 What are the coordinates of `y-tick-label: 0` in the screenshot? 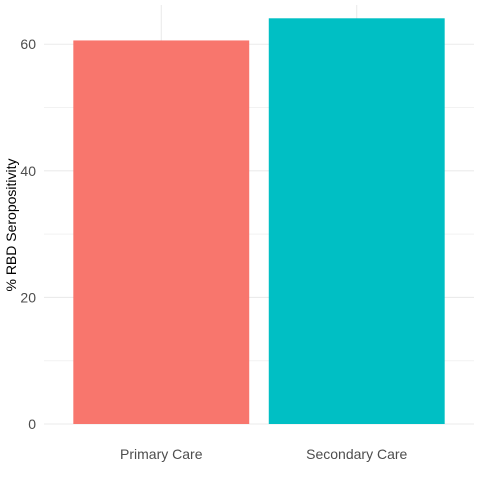 It's located at (32, 424).